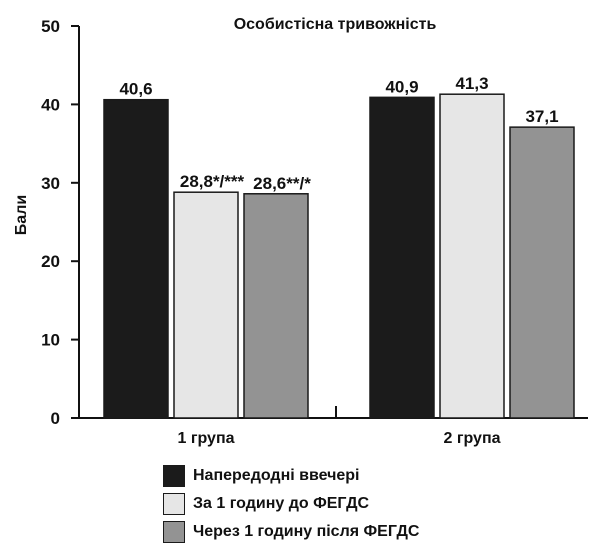  Describe the element at coordinates (50, 26) in the screenshot. I see `y-tick-label: 50` at that location.